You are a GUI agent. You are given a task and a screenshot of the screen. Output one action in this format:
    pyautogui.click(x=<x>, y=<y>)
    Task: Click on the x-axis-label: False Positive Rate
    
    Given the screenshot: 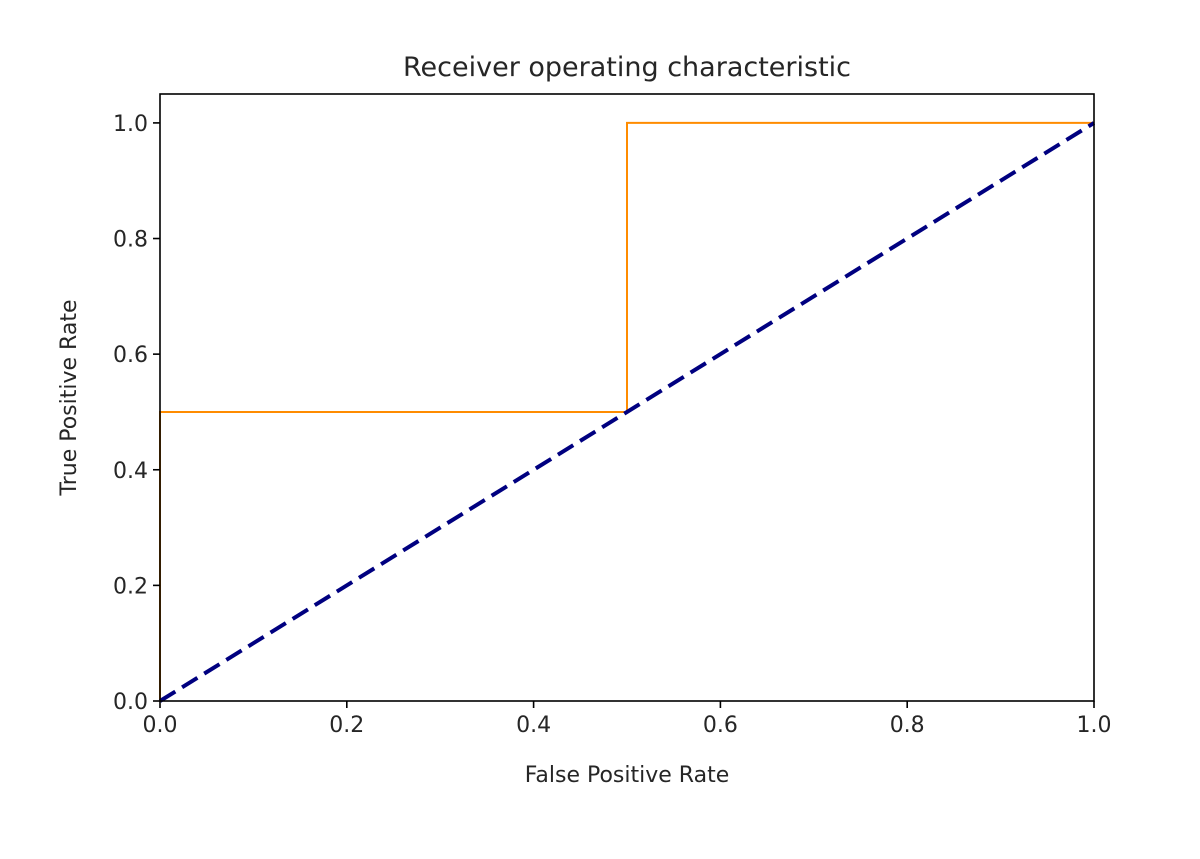 What is the action you would take?
    pyautogui.click(x=627, y=775)
    